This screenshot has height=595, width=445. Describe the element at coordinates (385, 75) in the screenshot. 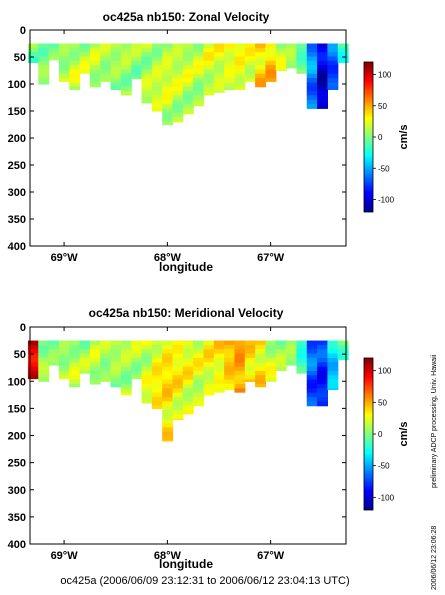

I see `colorbar-tick-label: 100` at that location.